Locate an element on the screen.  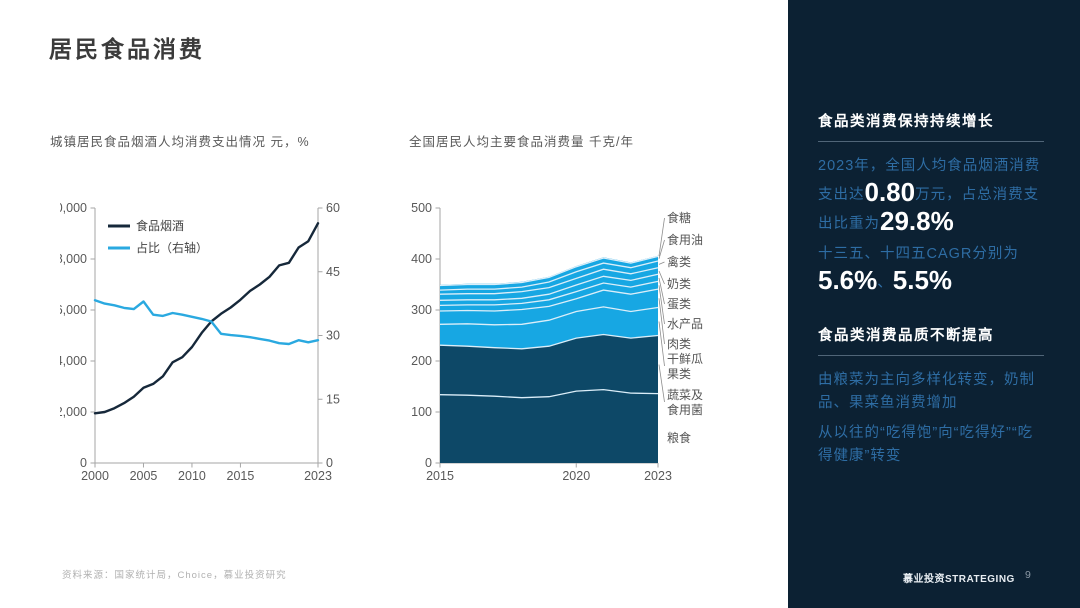
food-tobacco-line is located at coordinates (206, 318).